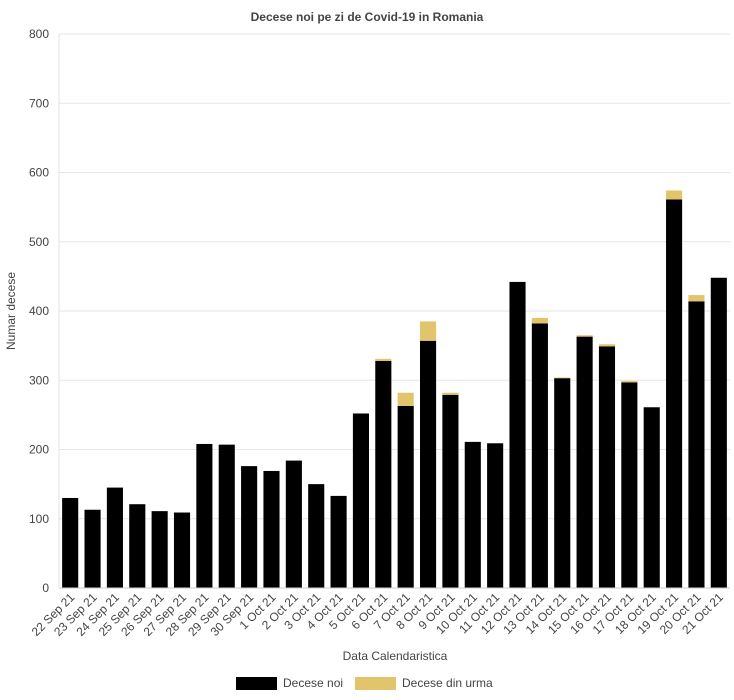 The height and width of the screenshot is (700, 734). Describe the element at coordinates (367, 17) in the screenshot. I see `chart-title: Decese noi pe zi de Covid-19 in Romania` at that location.